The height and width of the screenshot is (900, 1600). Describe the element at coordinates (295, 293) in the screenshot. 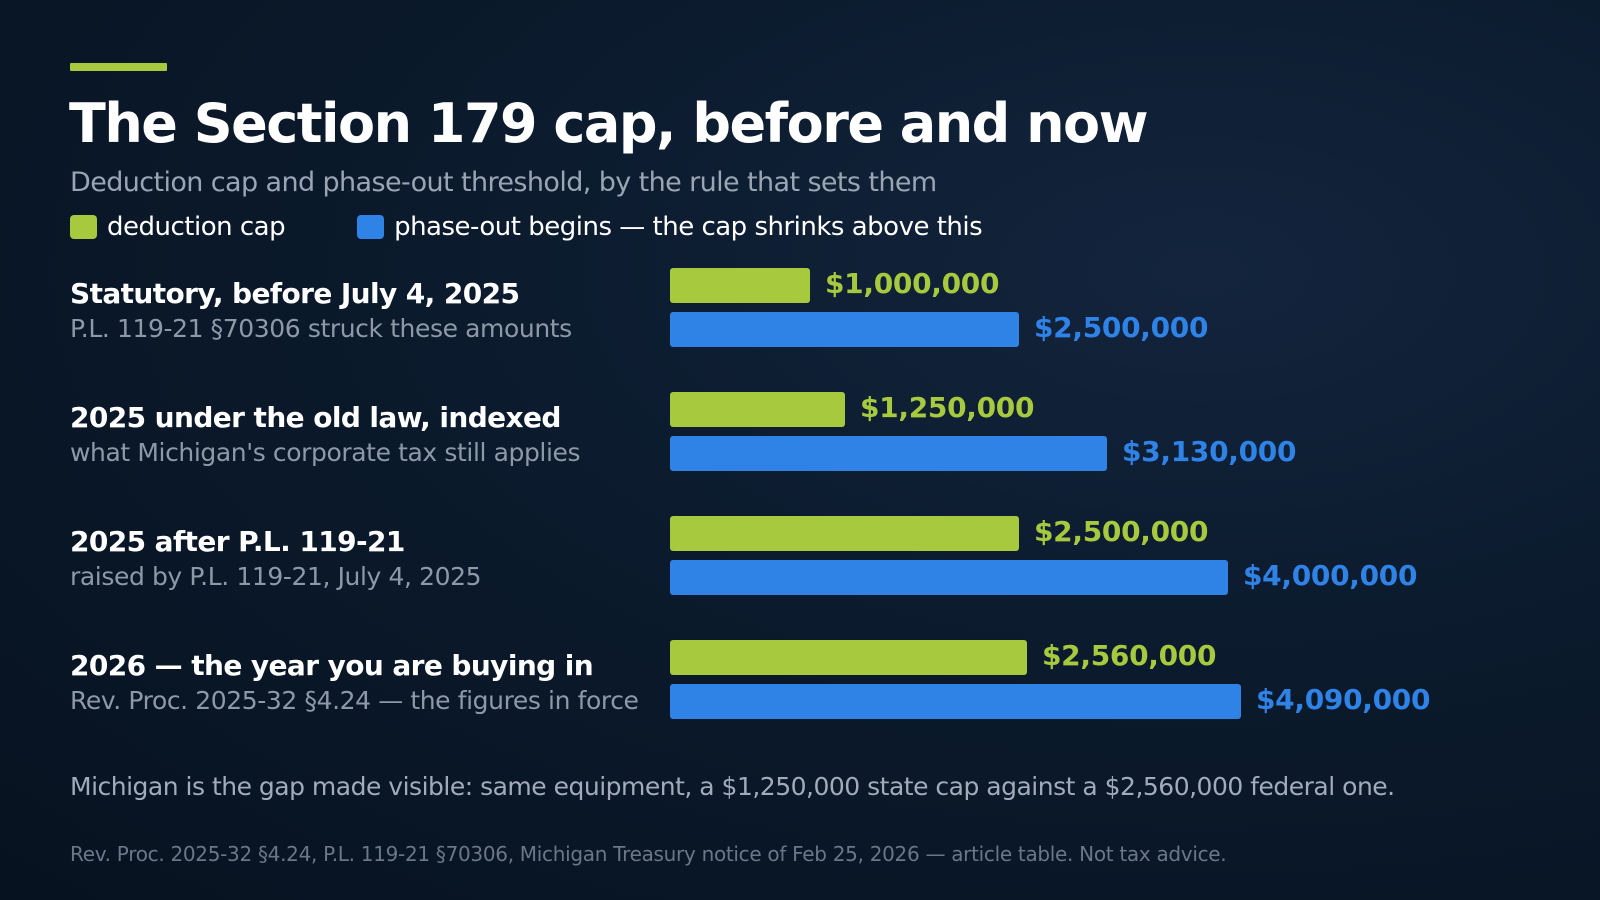

I see `category-title: Statutory, before July 4, 2025` at that location.